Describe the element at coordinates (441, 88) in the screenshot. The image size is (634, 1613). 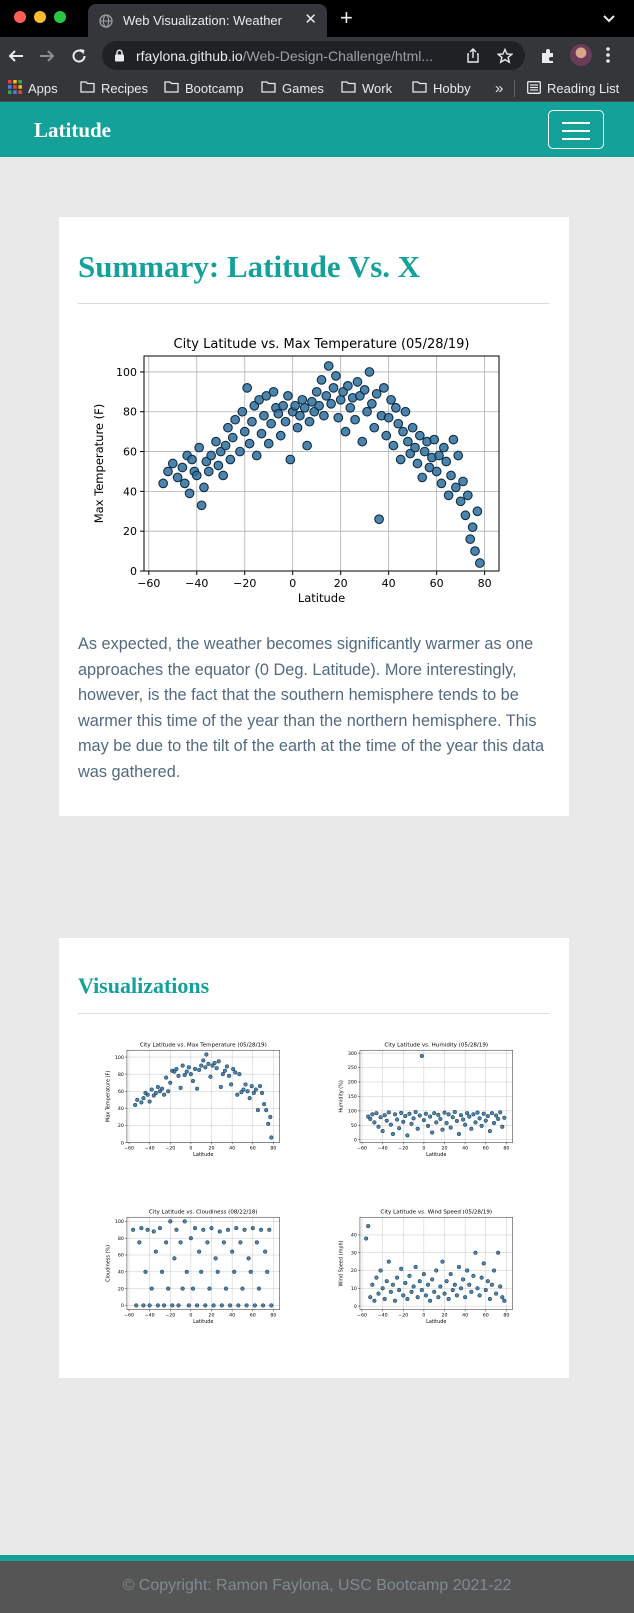
I see `bookmark-folder-hobby: Hobby` at that location.